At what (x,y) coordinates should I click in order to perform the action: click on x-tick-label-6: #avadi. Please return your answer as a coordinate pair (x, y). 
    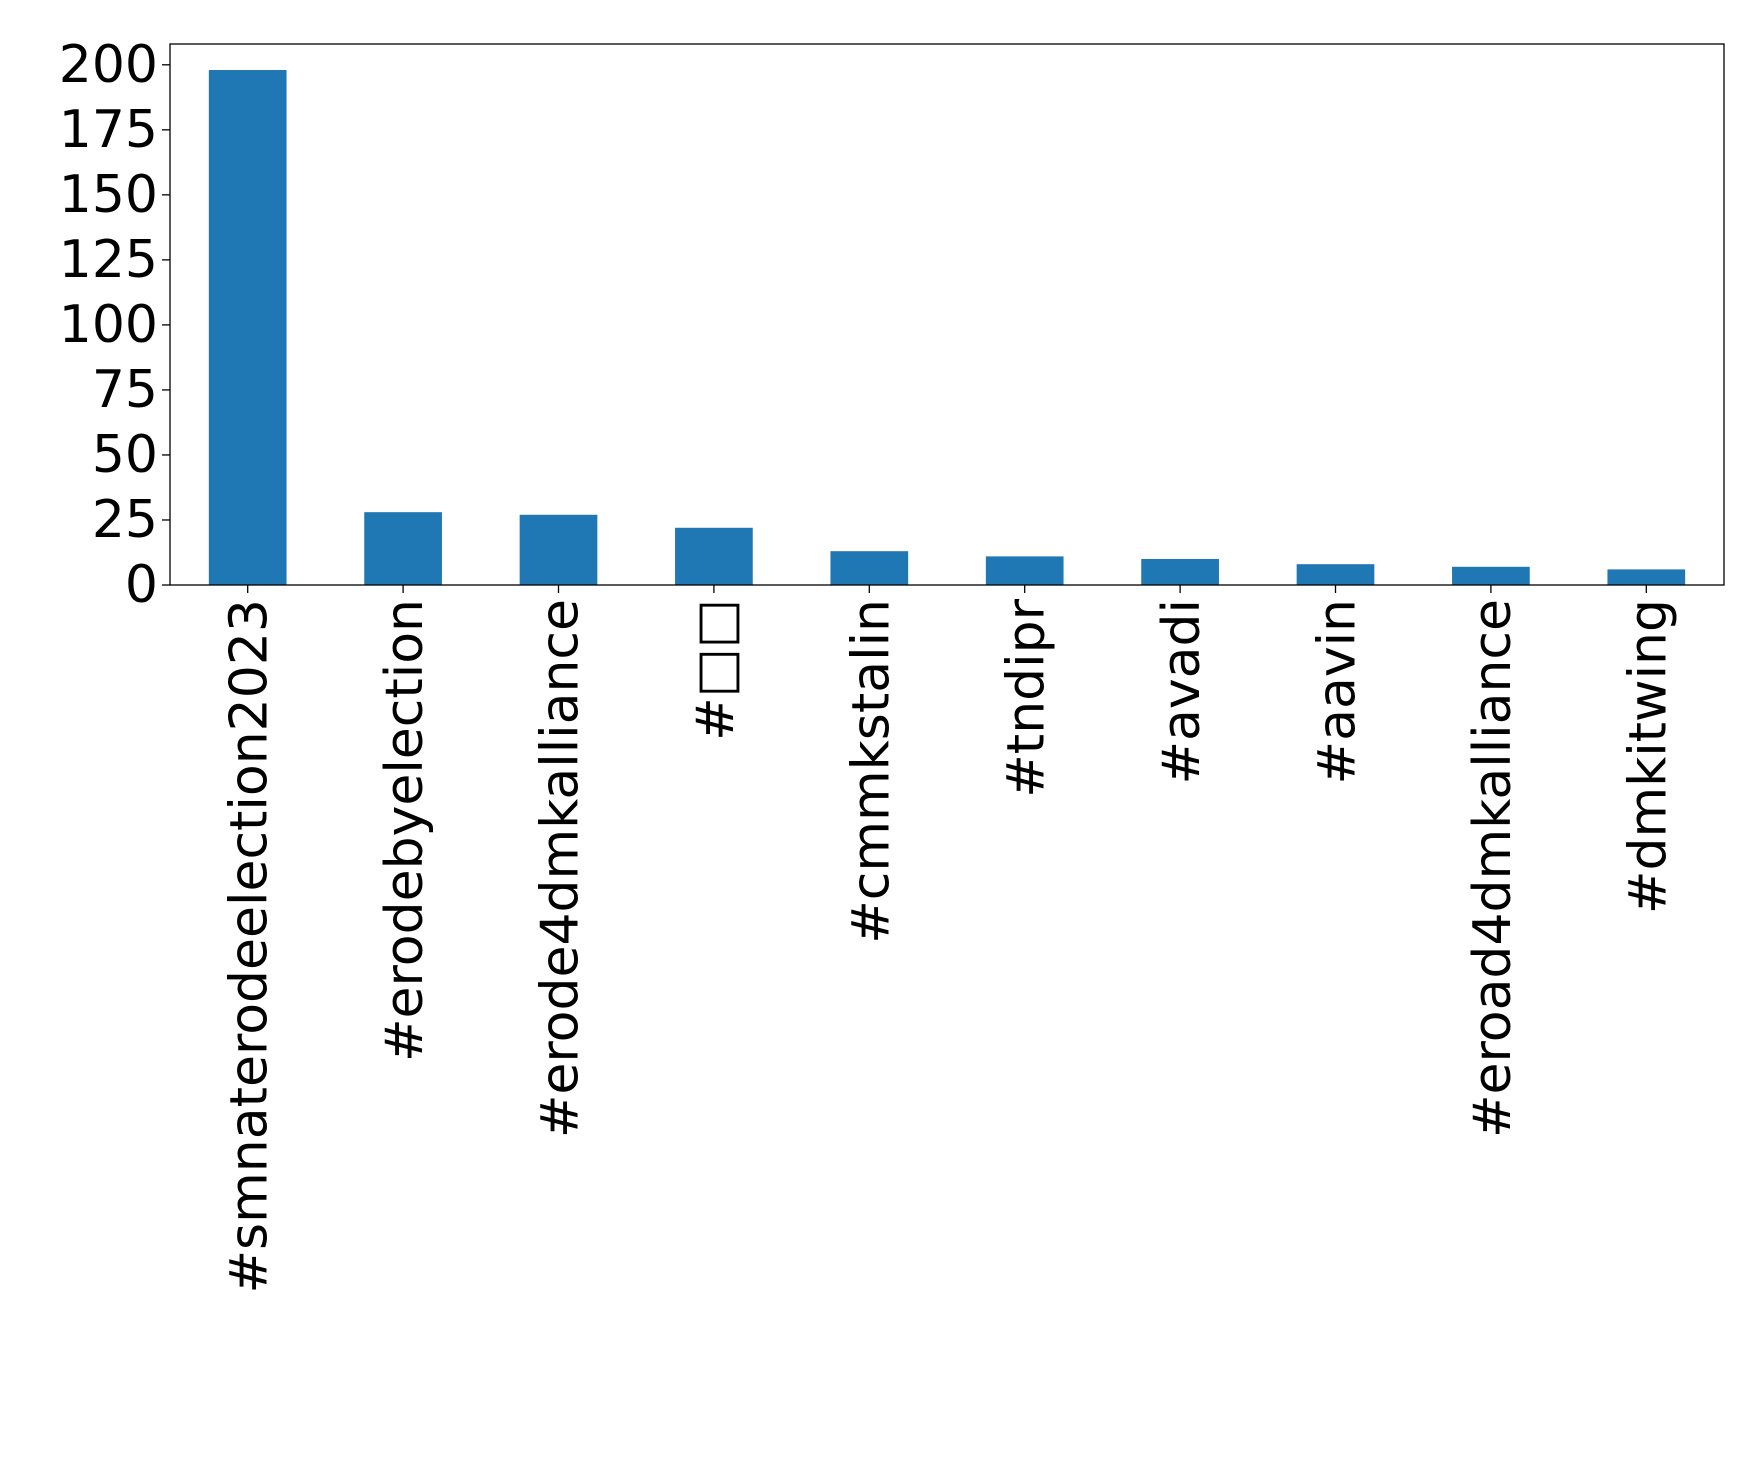
    Looking at the image, I should click on (1182, 692).